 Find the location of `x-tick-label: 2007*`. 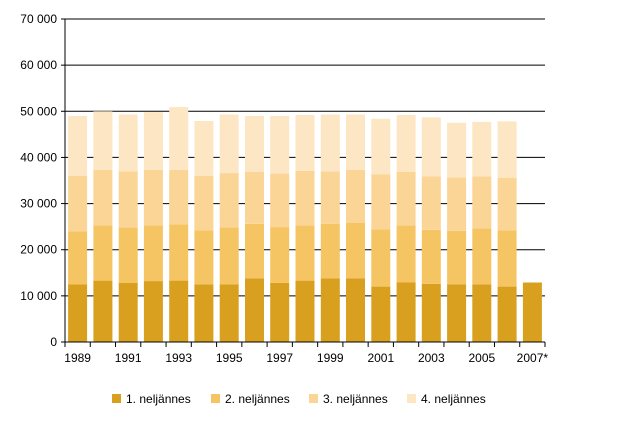

x-tick-label: 2007* is located at coordinates (533, 358).